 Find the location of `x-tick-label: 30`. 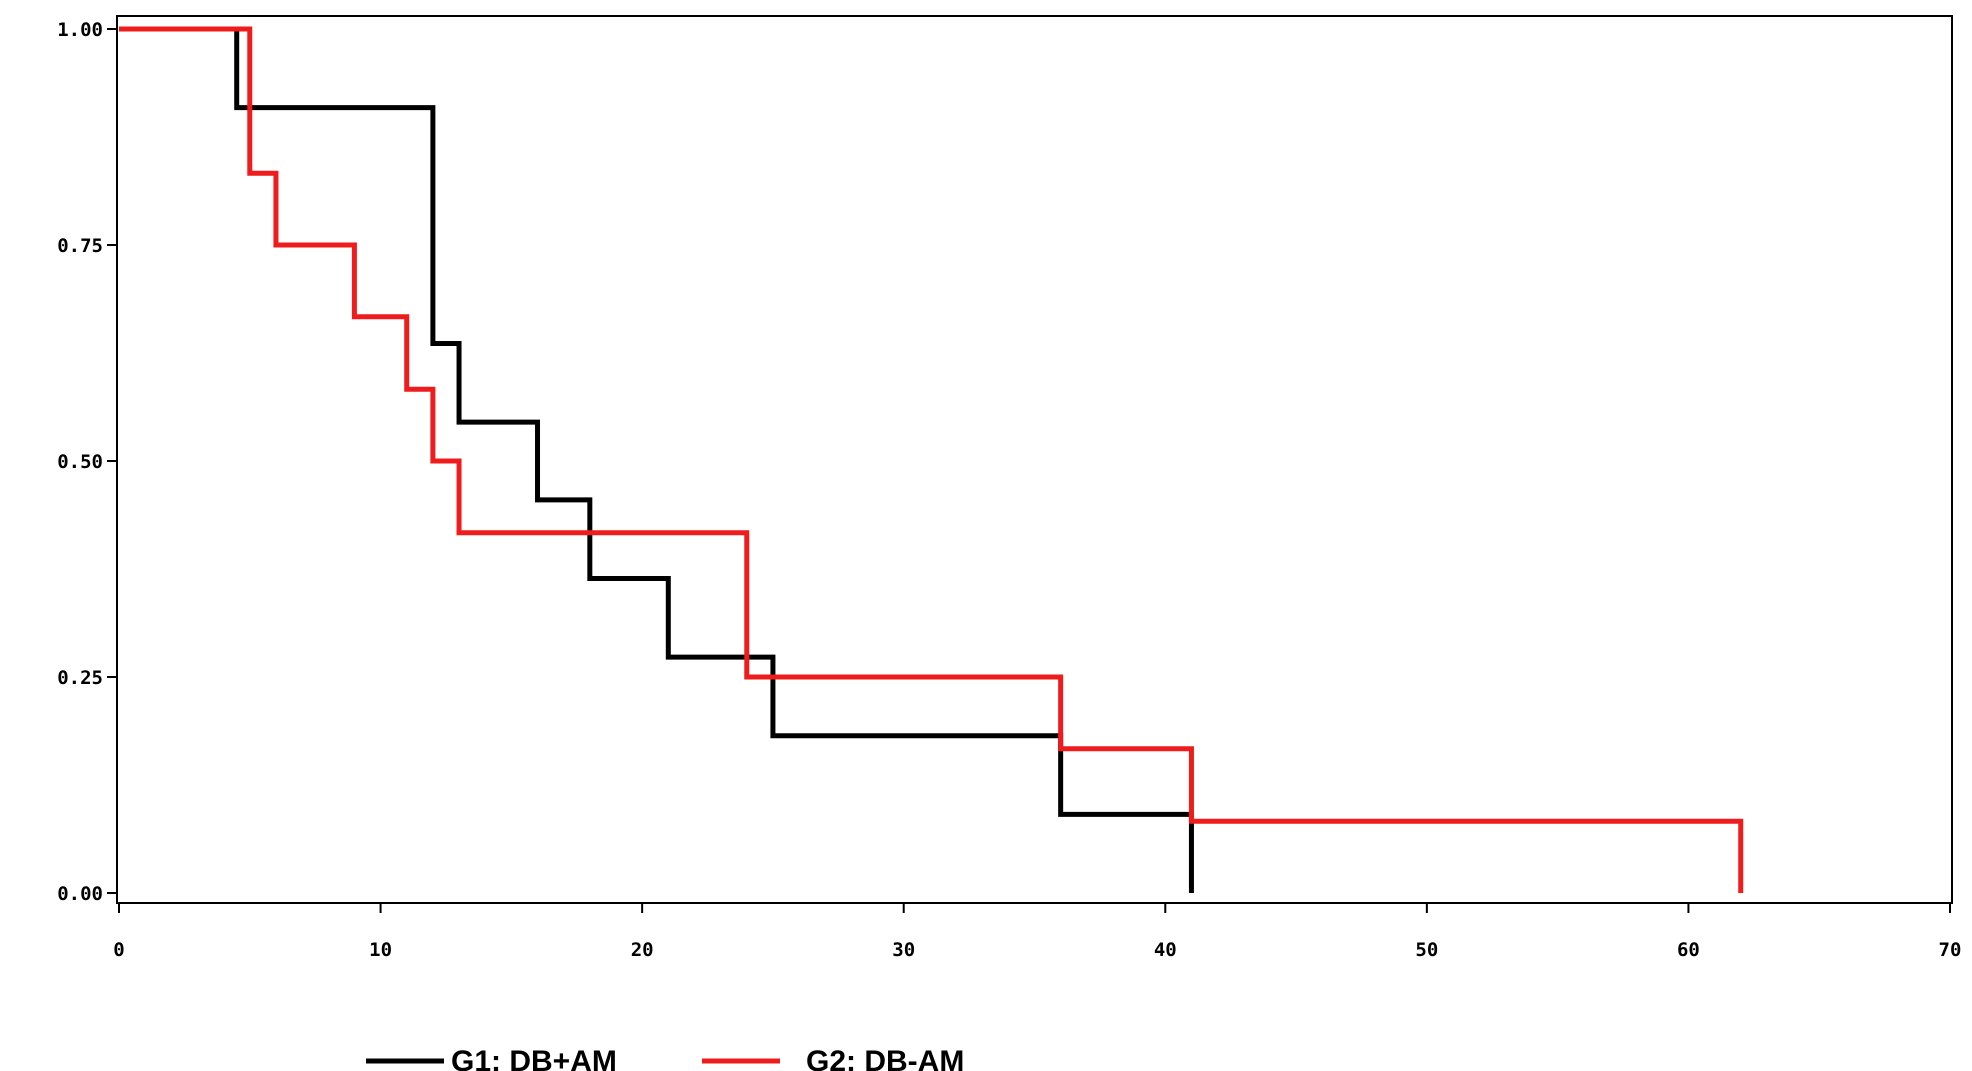

x-tick-label: 30 is located at coordinates (903, 950).